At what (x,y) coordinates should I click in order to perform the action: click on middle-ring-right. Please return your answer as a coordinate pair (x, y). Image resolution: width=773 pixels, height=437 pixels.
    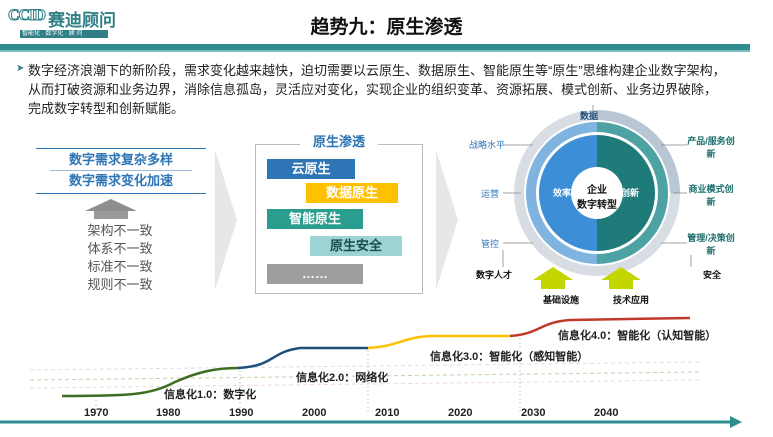
    Looking at the image, I should click on (632, 193).